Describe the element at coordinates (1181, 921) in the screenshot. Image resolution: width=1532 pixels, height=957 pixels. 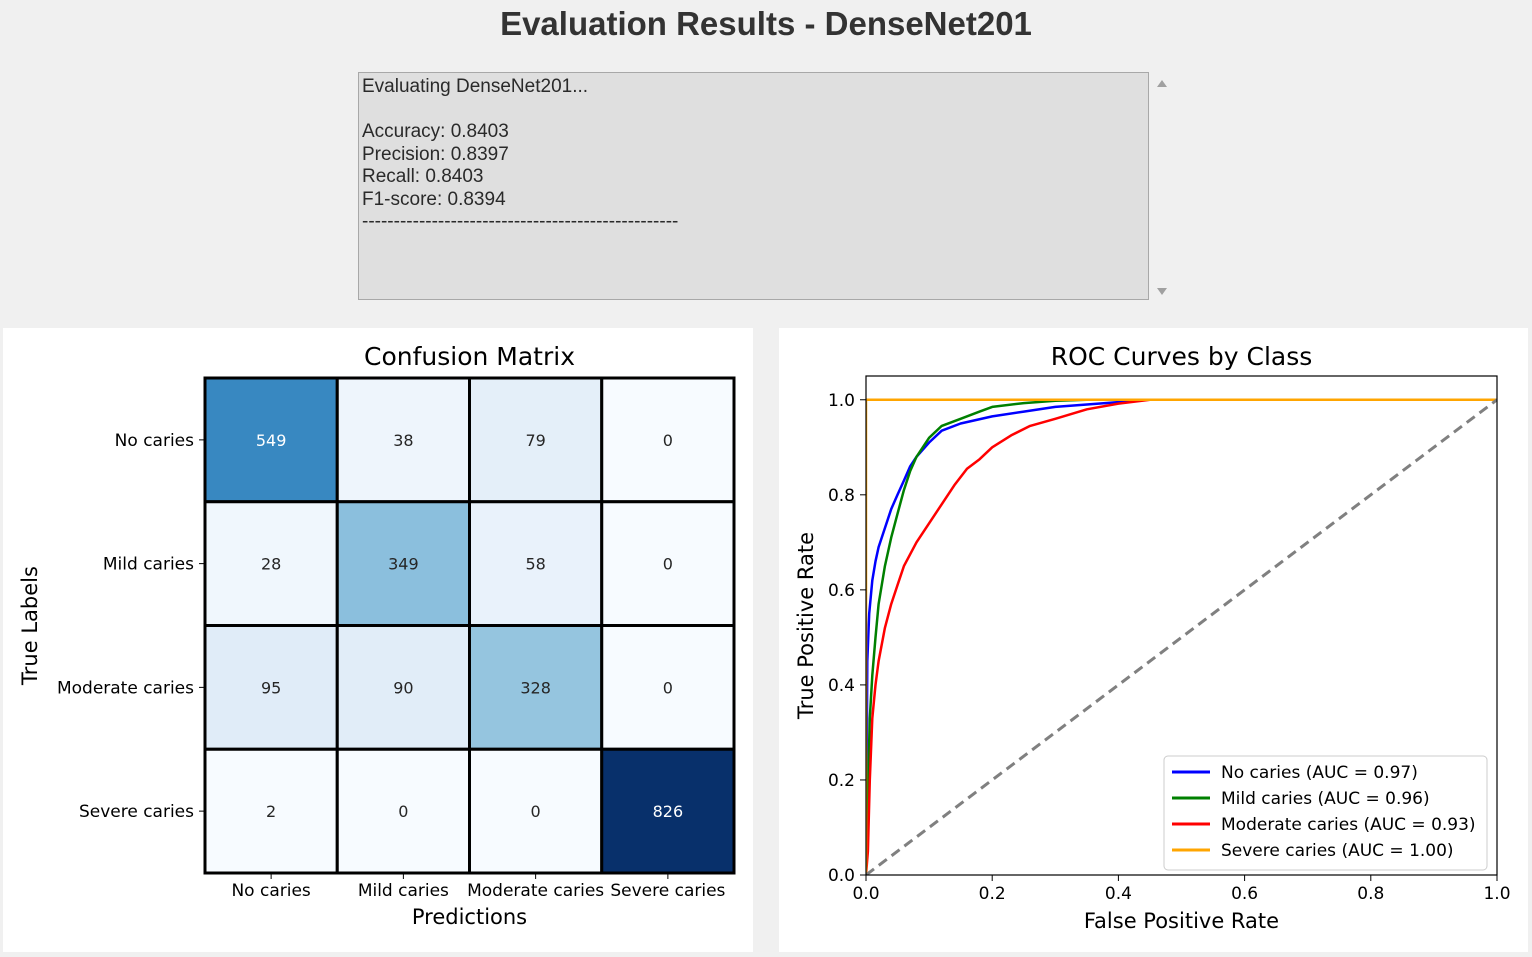
I see `x-axis-label: False Positive Rate` at that location.